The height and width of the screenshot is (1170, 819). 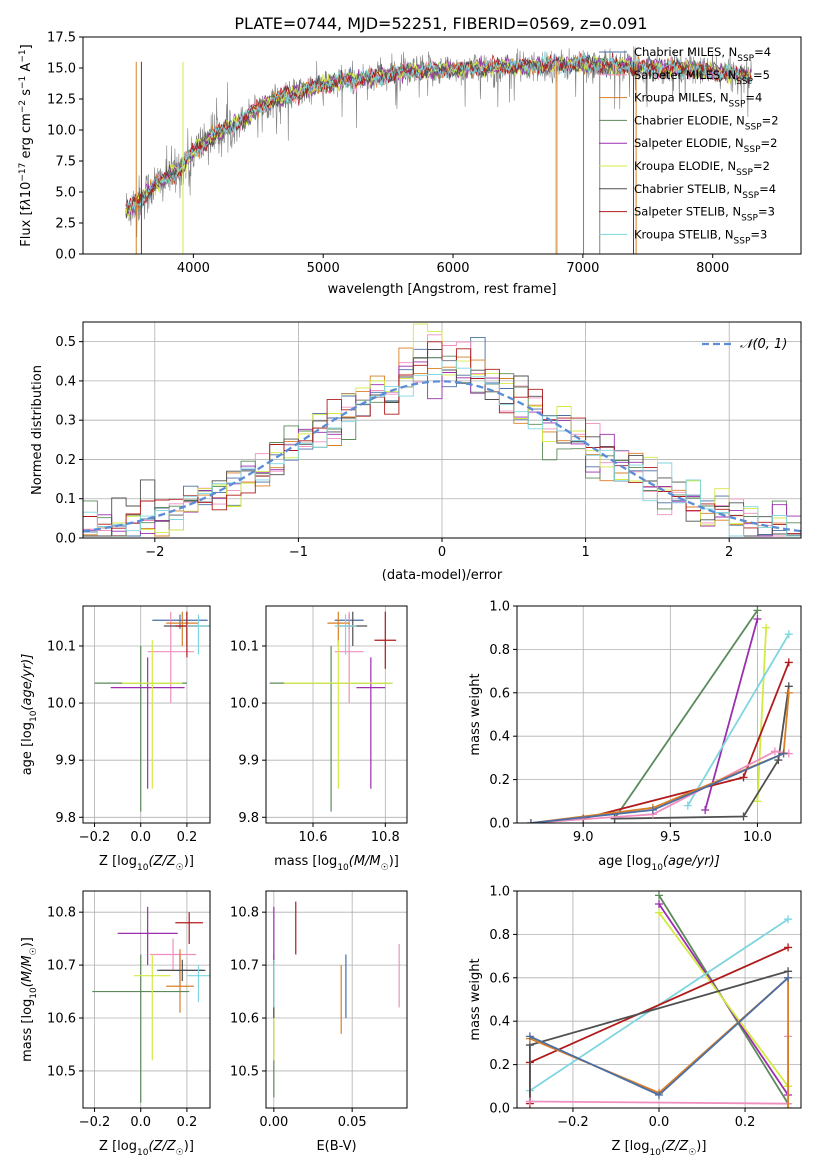 I want to click on y-tick-label: 0.1, so click(x=65, y=499).